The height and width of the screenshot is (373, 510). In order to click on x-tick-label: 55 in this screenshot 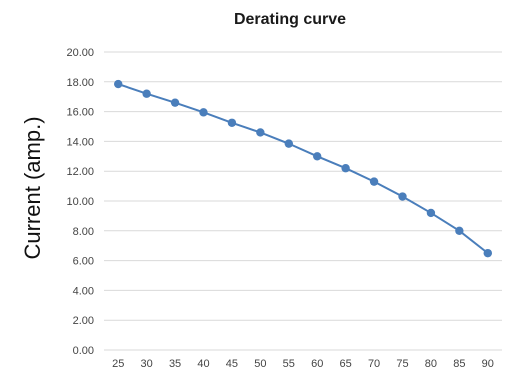, I will do `click(289, 364)`.